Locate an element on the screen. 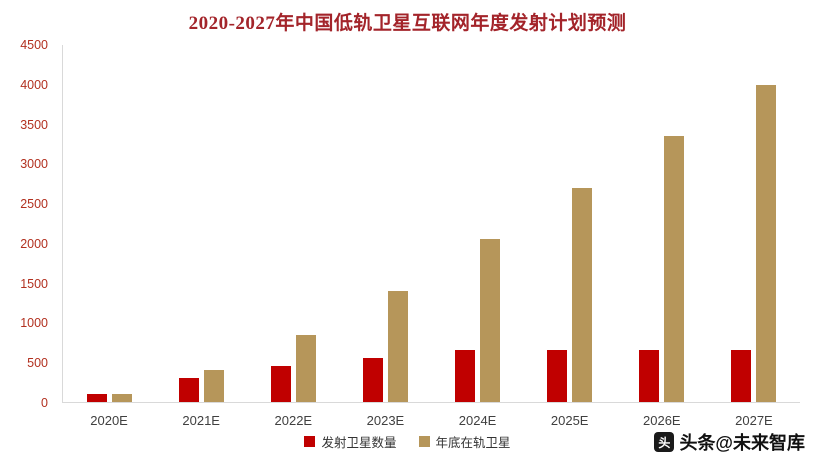 This screenshot has height=459, width=815. legend-item-launch: 发射卫星数量 is located at coordinates (350, 441).